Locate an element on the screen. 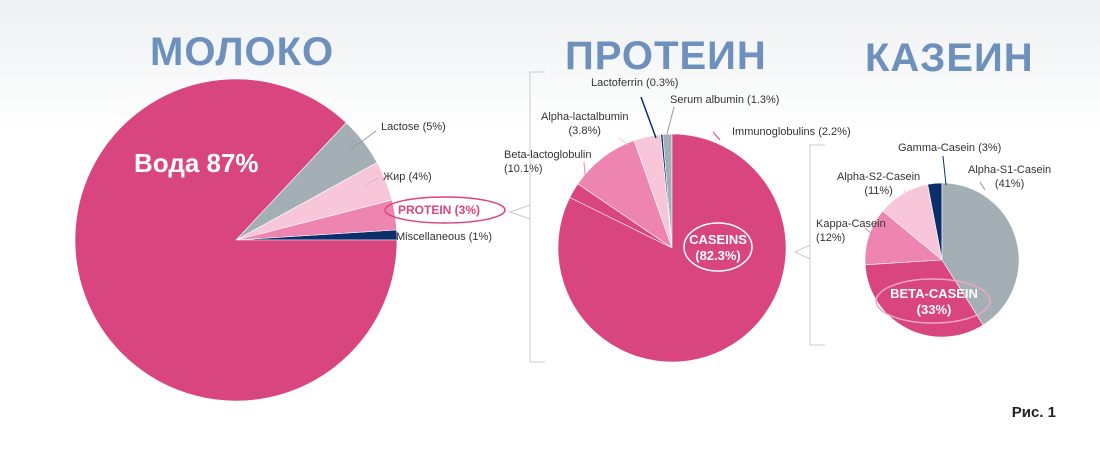 The height and width of the screenshot is (450, 1100). casein-bracket is located at coordinates (817, 245).